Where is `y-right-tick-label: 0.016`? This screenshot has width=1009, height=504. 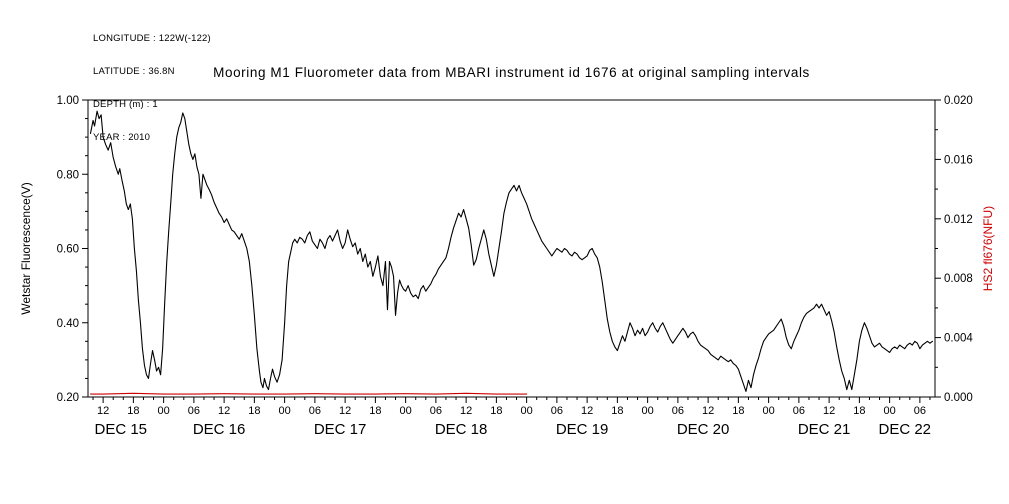 y-right-tick-label: 0.016 is located at coordinates (958, 160).